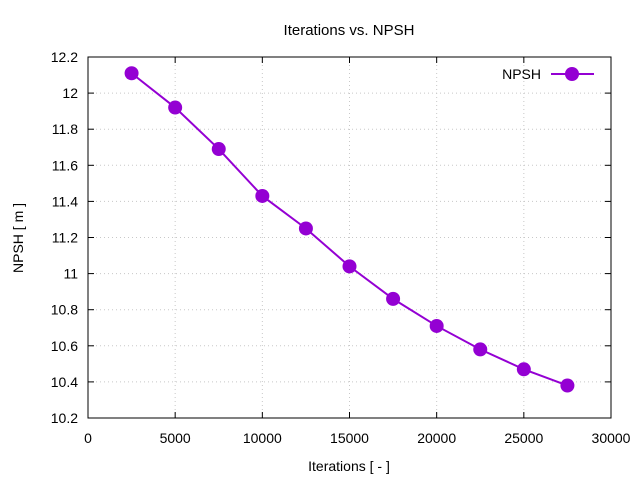 The height and width of the screenshot is (485, 640). What do you see at coordinates (18, 238) in the screenshot?
I see `y-axis-label: NPSH [ m ]` at bounding box center [18, 238].